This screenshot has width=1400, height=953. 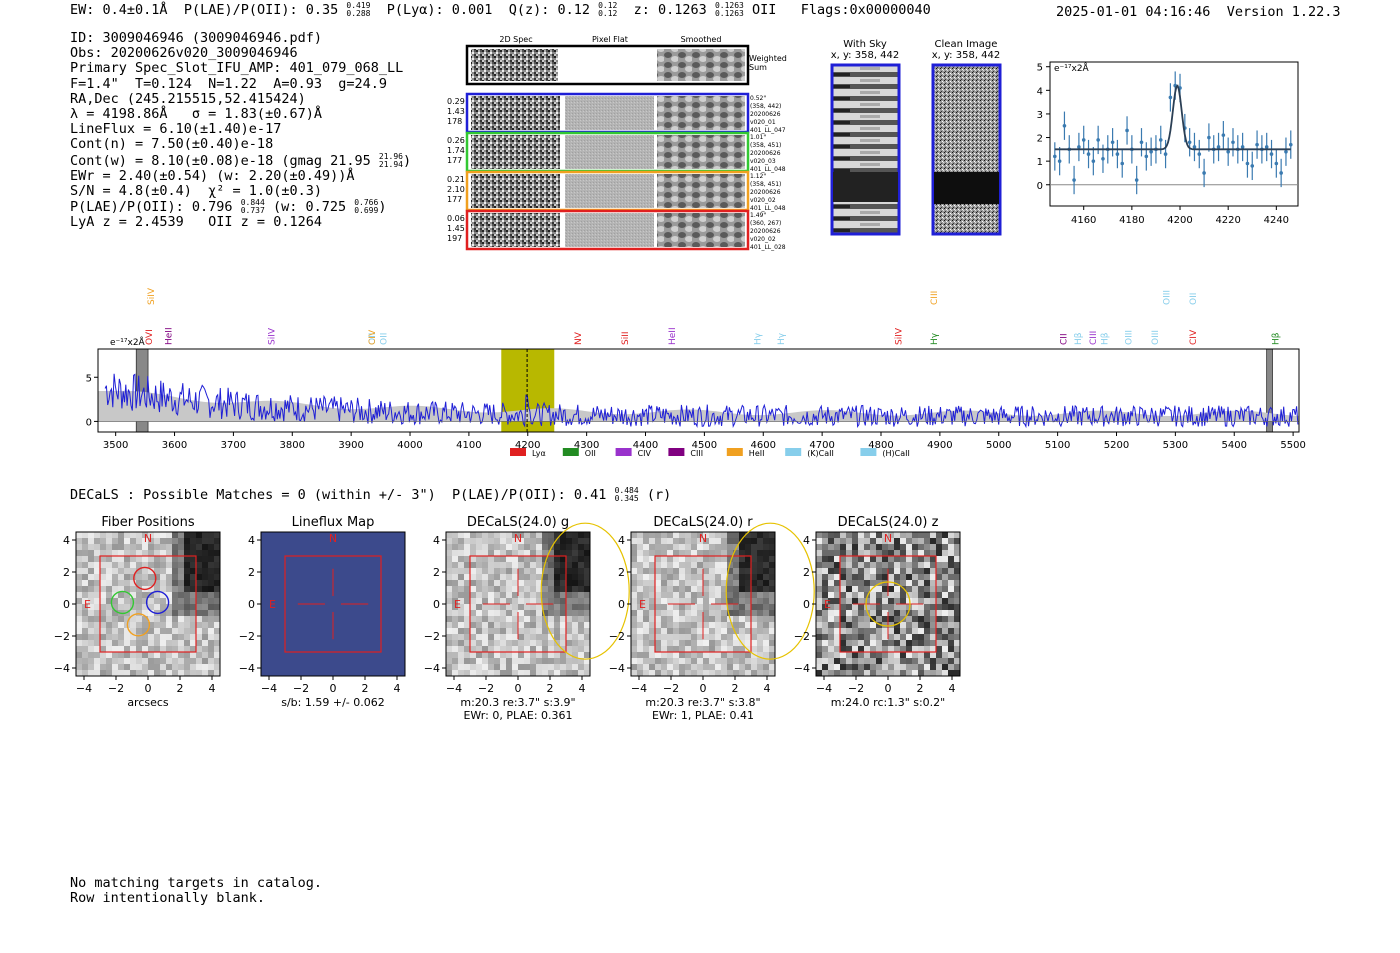 I want to click on cutout-row-stat: 178, so click(x=454, y=121).